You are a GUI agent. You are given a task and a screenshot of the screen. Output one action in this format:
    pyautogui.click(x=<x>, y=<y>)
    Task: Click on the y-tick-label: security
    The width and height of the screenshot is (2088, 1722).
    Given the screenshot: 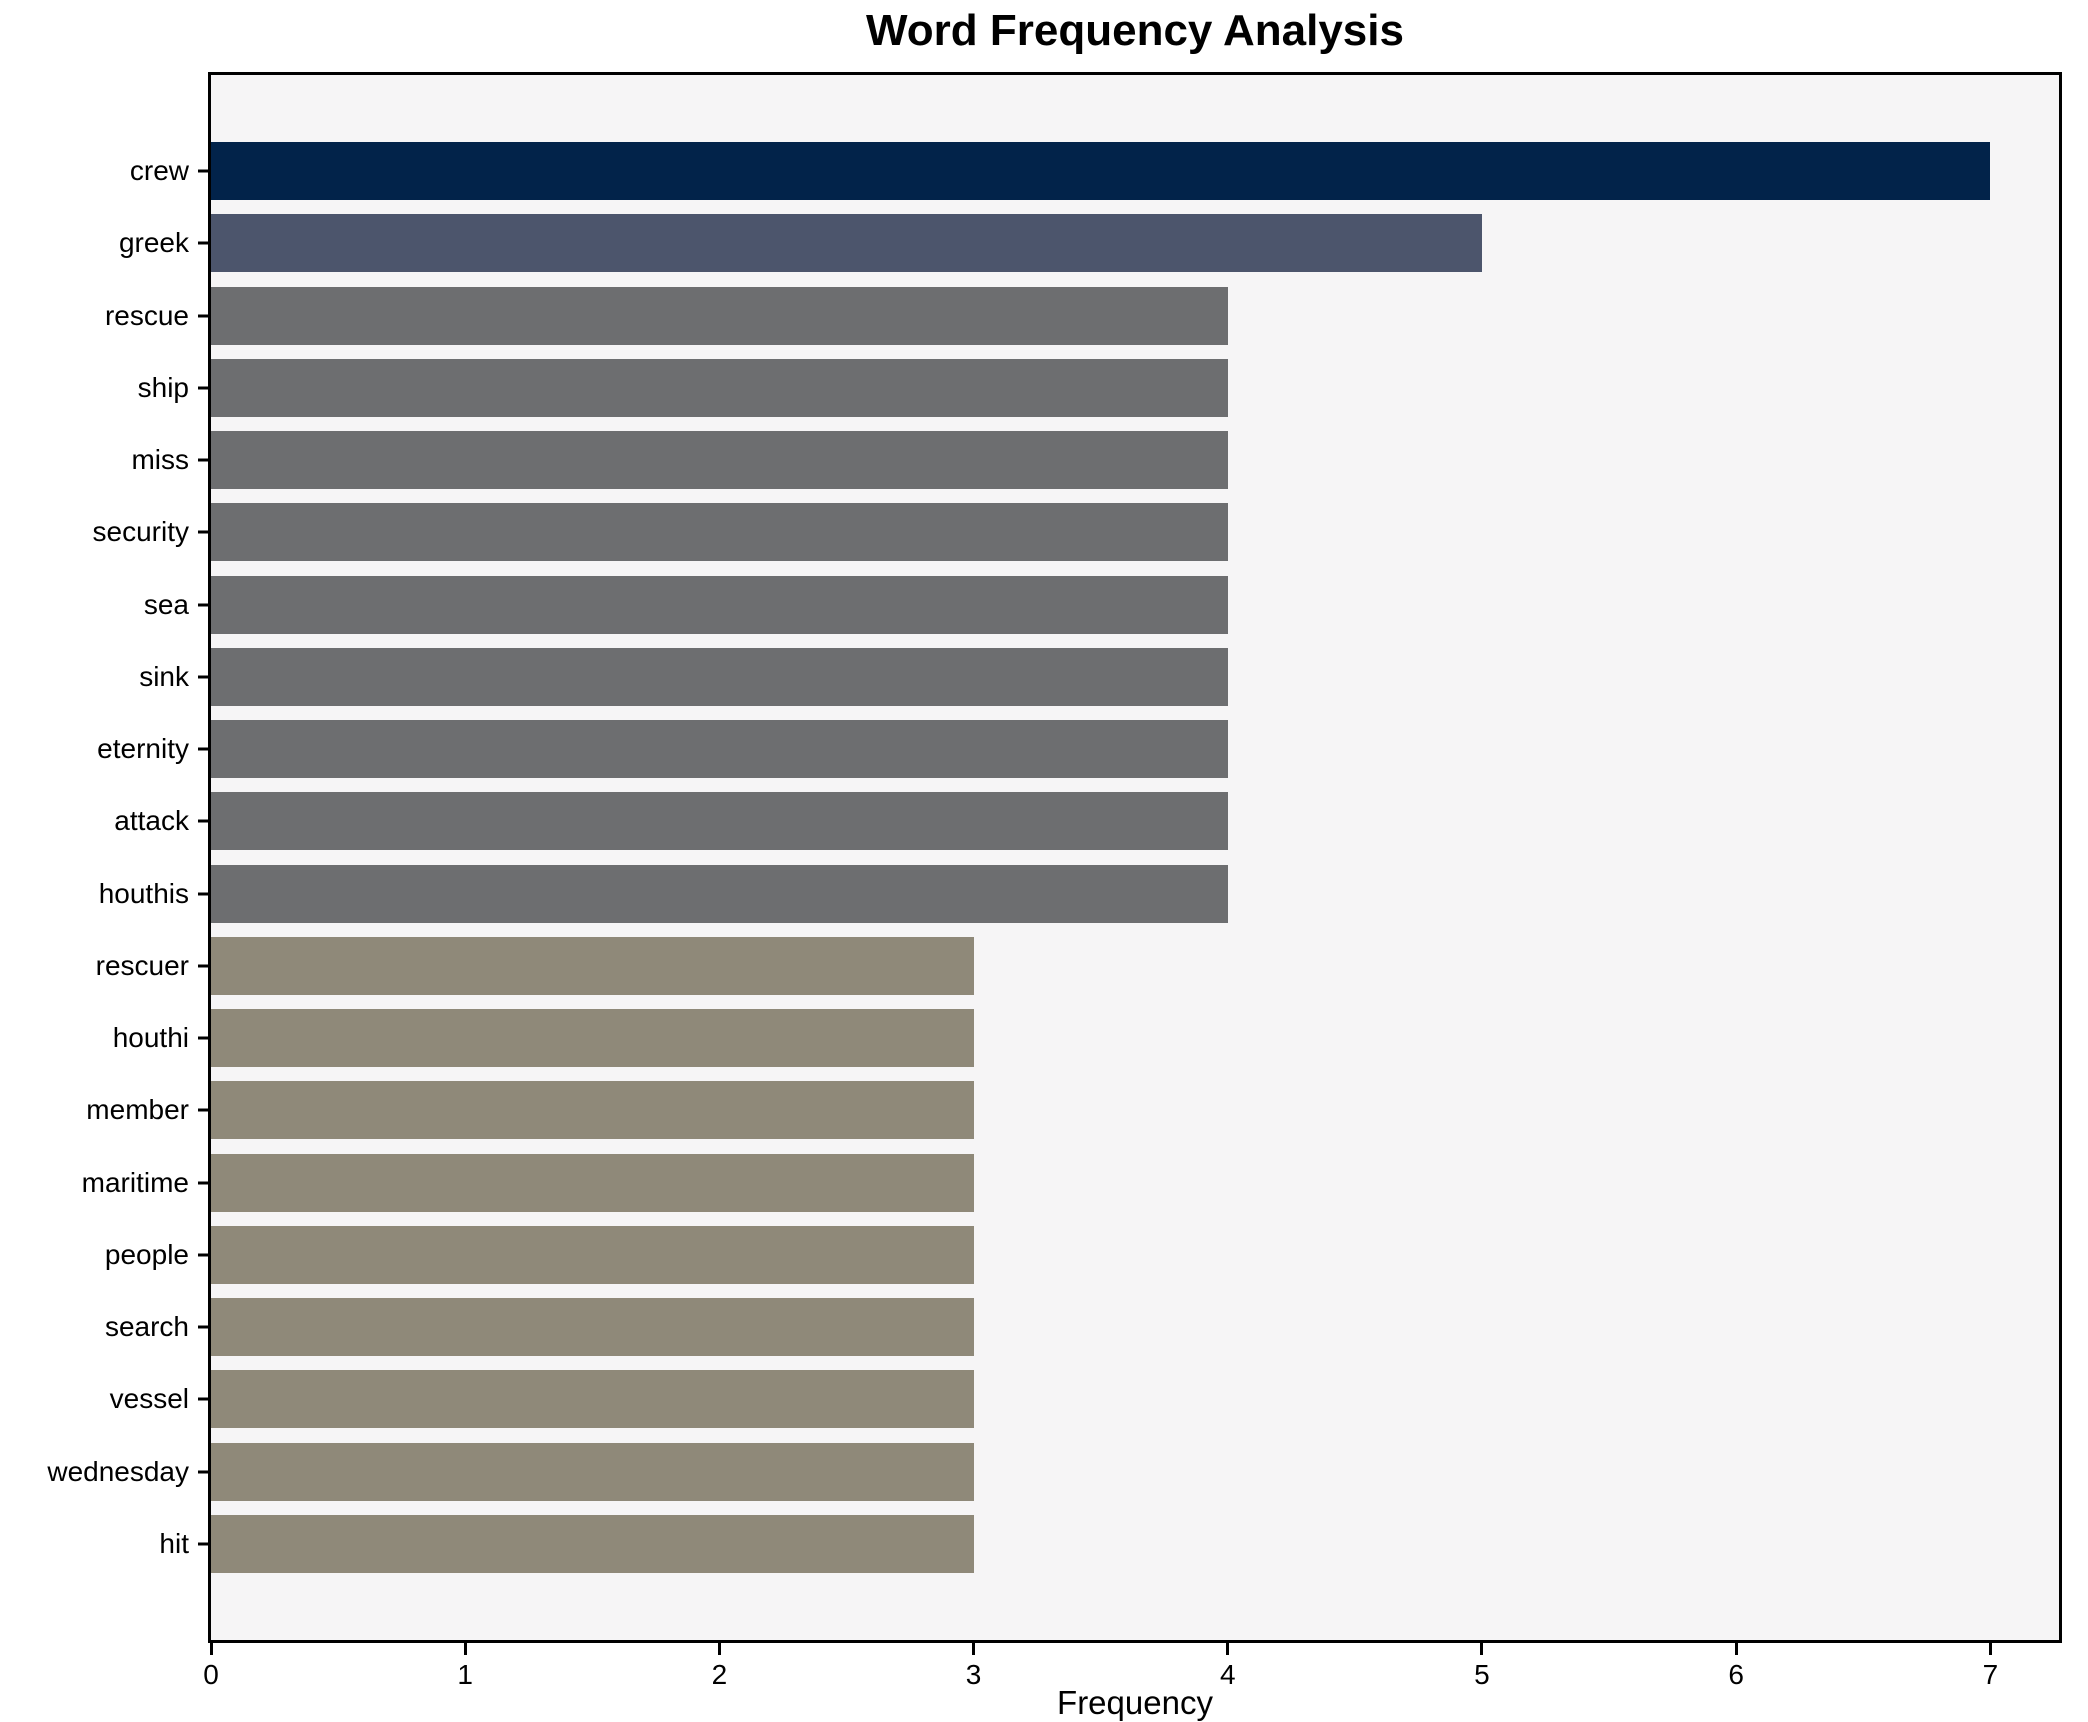 What is the action you would take?
    pyautogui.click(x=140, y=532)
    